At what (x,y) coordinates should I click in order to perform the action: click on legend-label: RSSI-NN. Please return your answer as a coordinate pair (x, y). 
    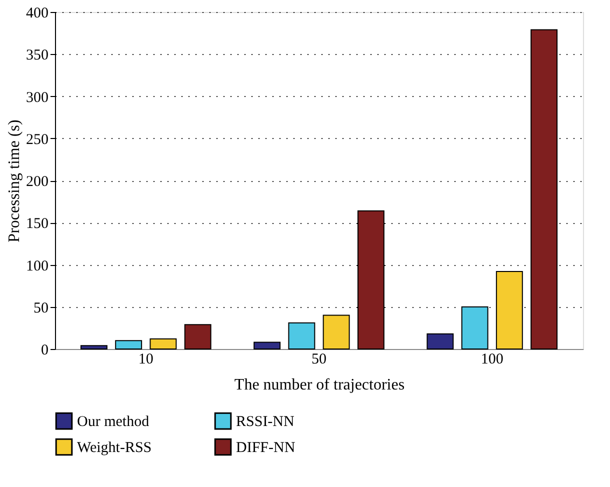
    Looking at the image, I should click on (265, 422).